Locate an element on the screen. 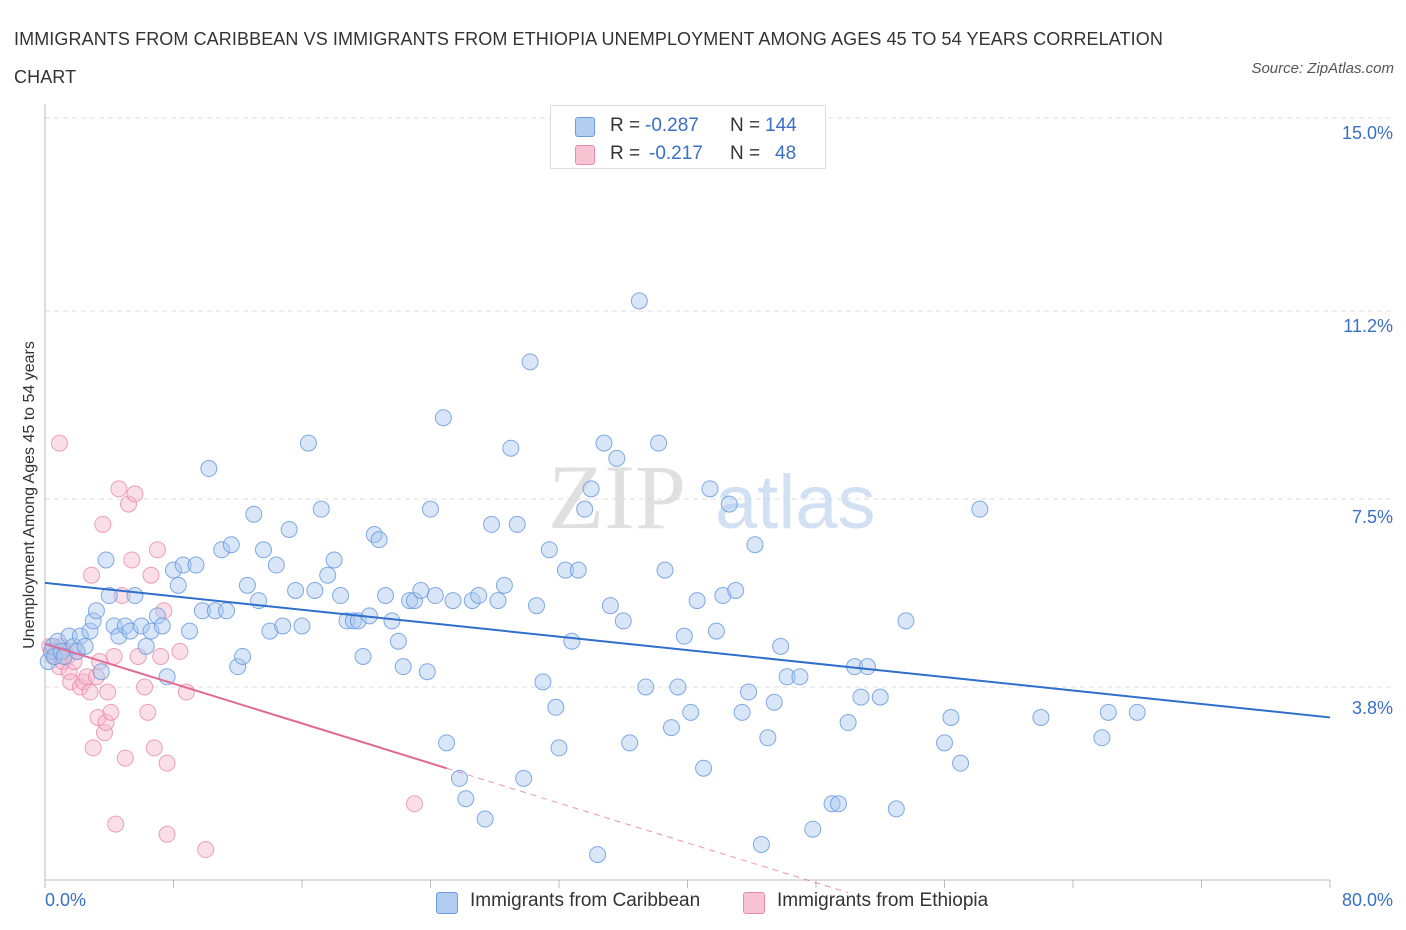 The image size is (1406, 930). r-label: R = is located at coordinates (625, 125).